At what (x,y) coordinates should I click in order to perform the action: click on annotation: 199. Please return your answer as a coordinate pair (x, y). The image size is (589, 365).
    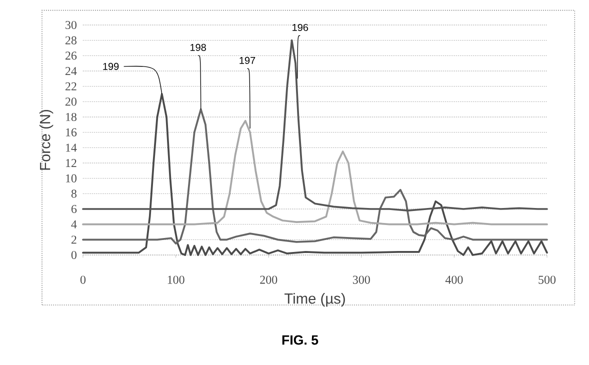
    Looking at the image, I should click on (111, 66).